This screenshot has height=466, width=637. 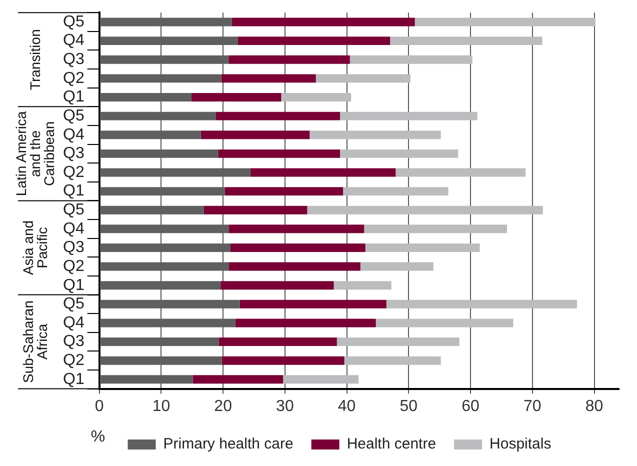 What do you see at coordinates (391, 444) in the screenshot?
I see `legend-label: Health centre` at bounding box center [391, 444].